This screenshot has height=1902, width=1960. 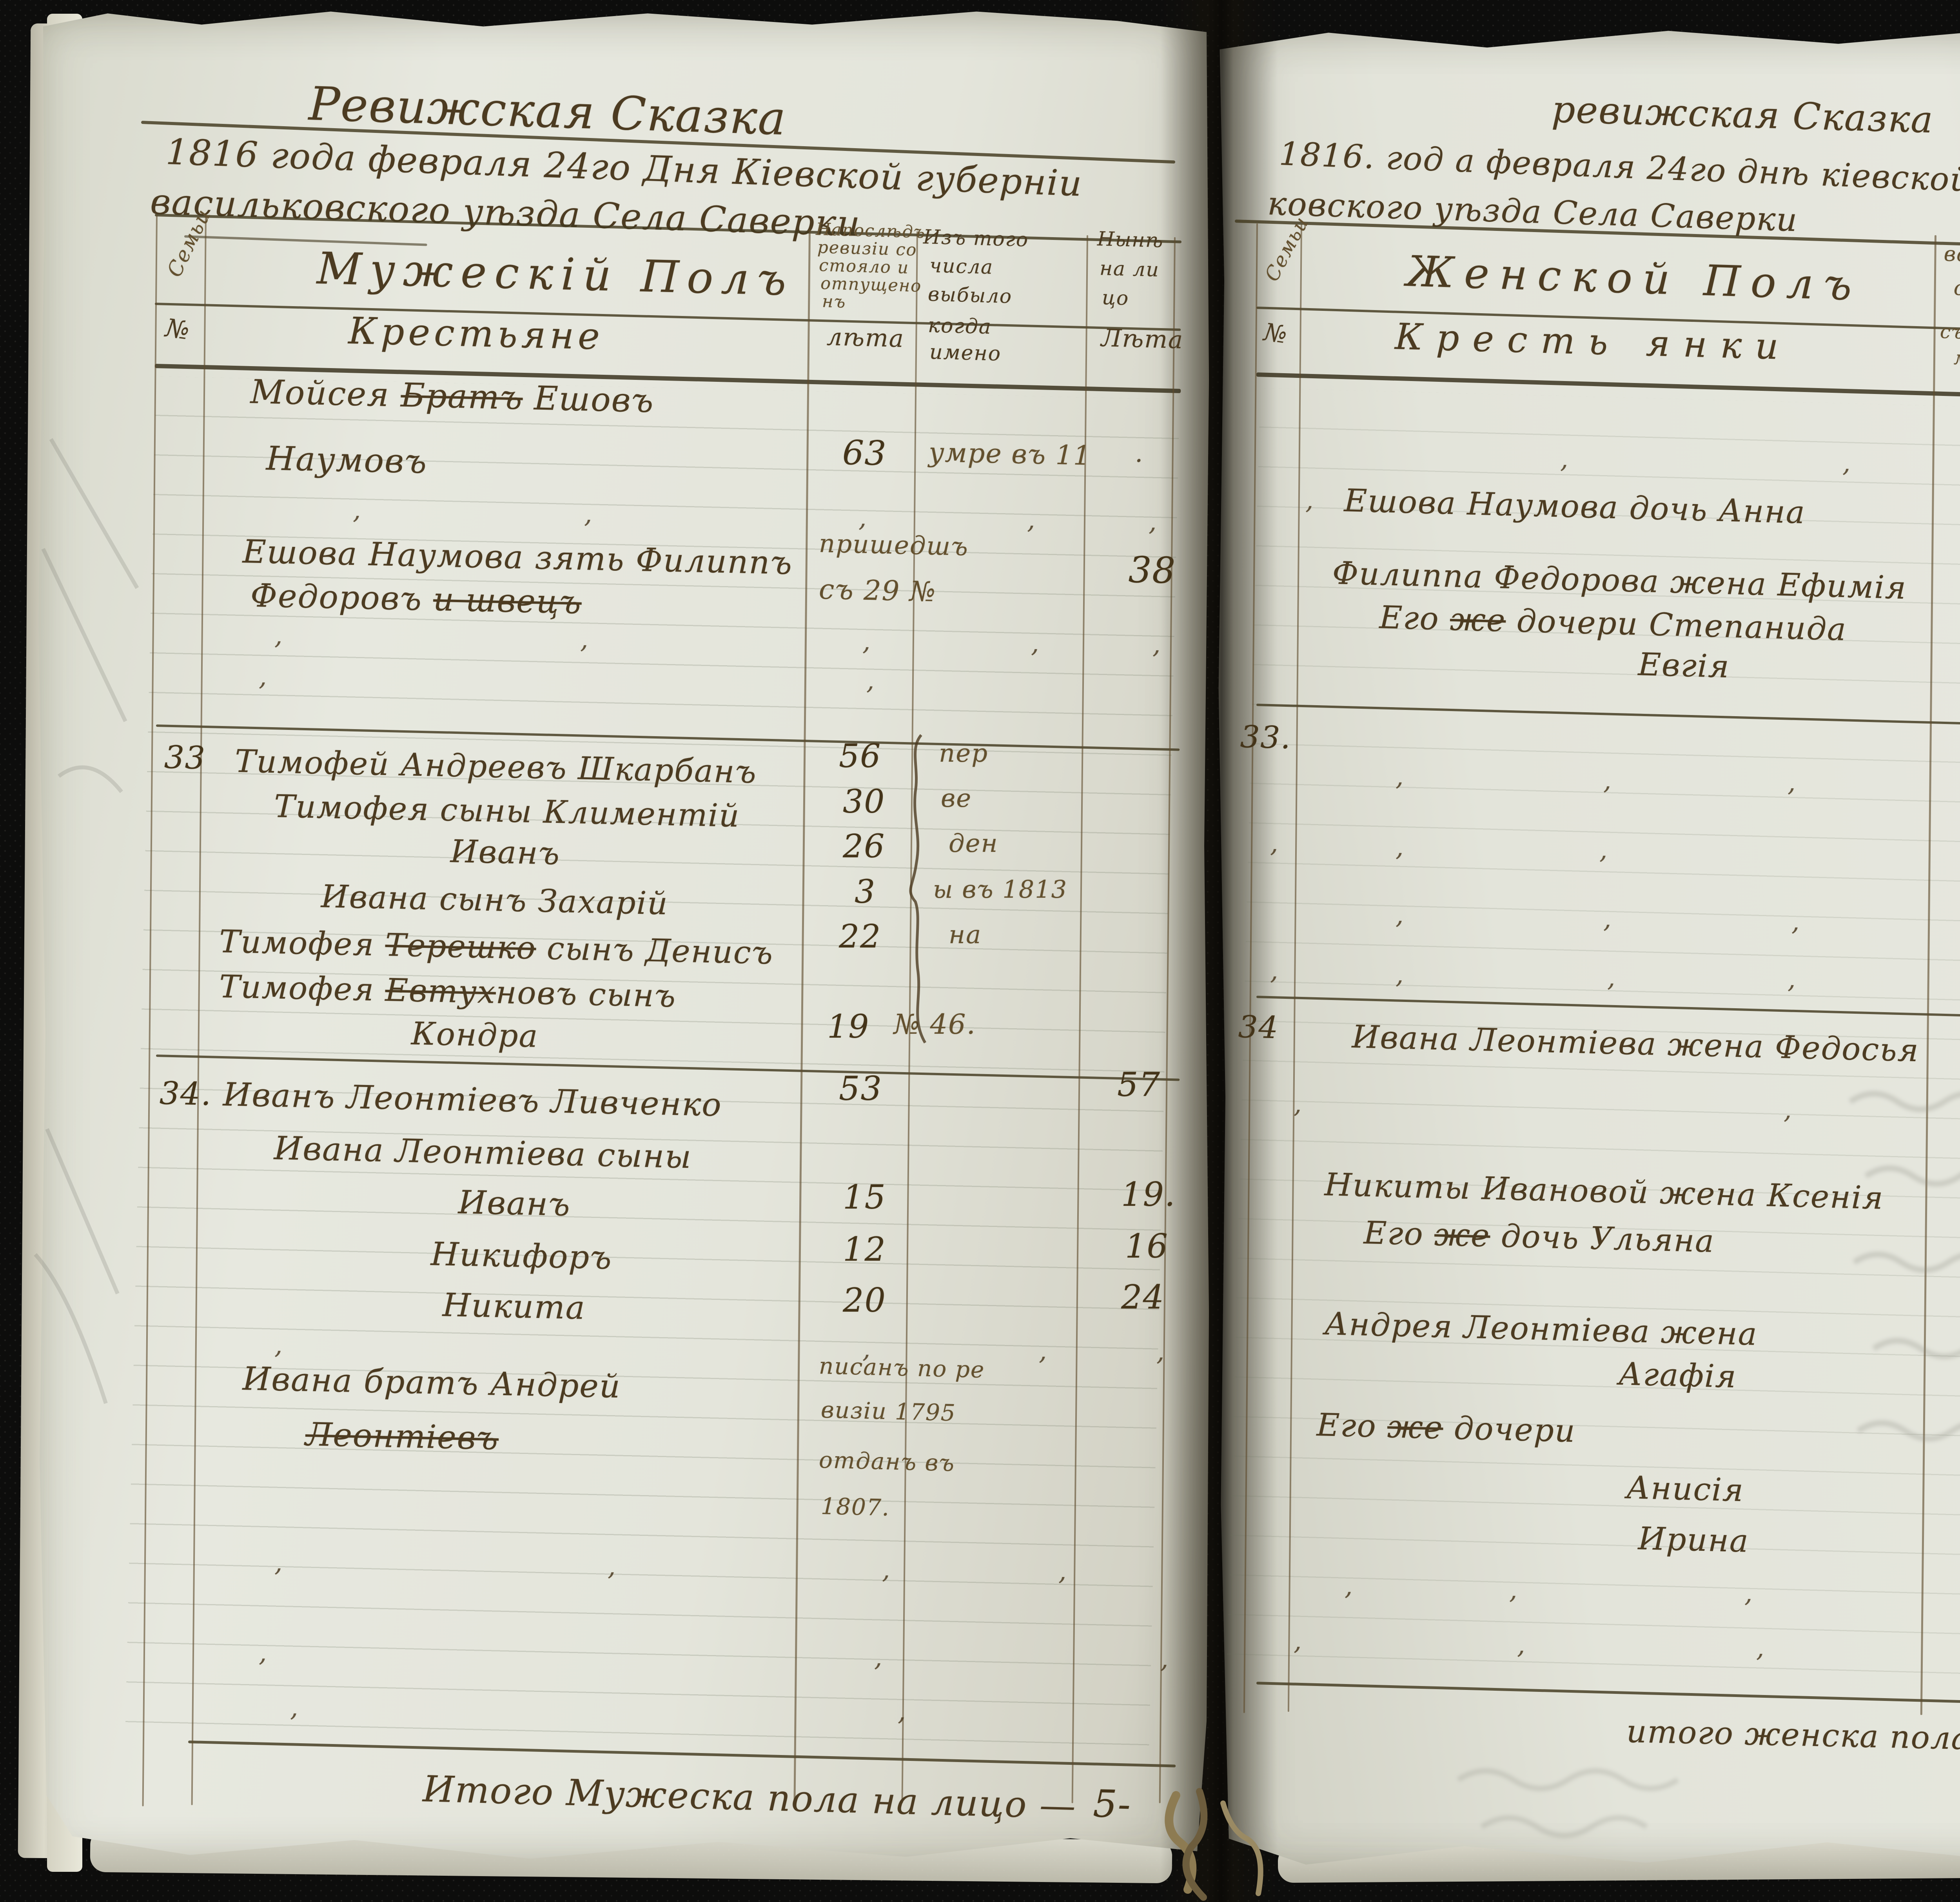 What do you see at coordinates (461, 946) in the screenshot?
I see `name-part-struck: Терешко` at bounding box center [461, 946].